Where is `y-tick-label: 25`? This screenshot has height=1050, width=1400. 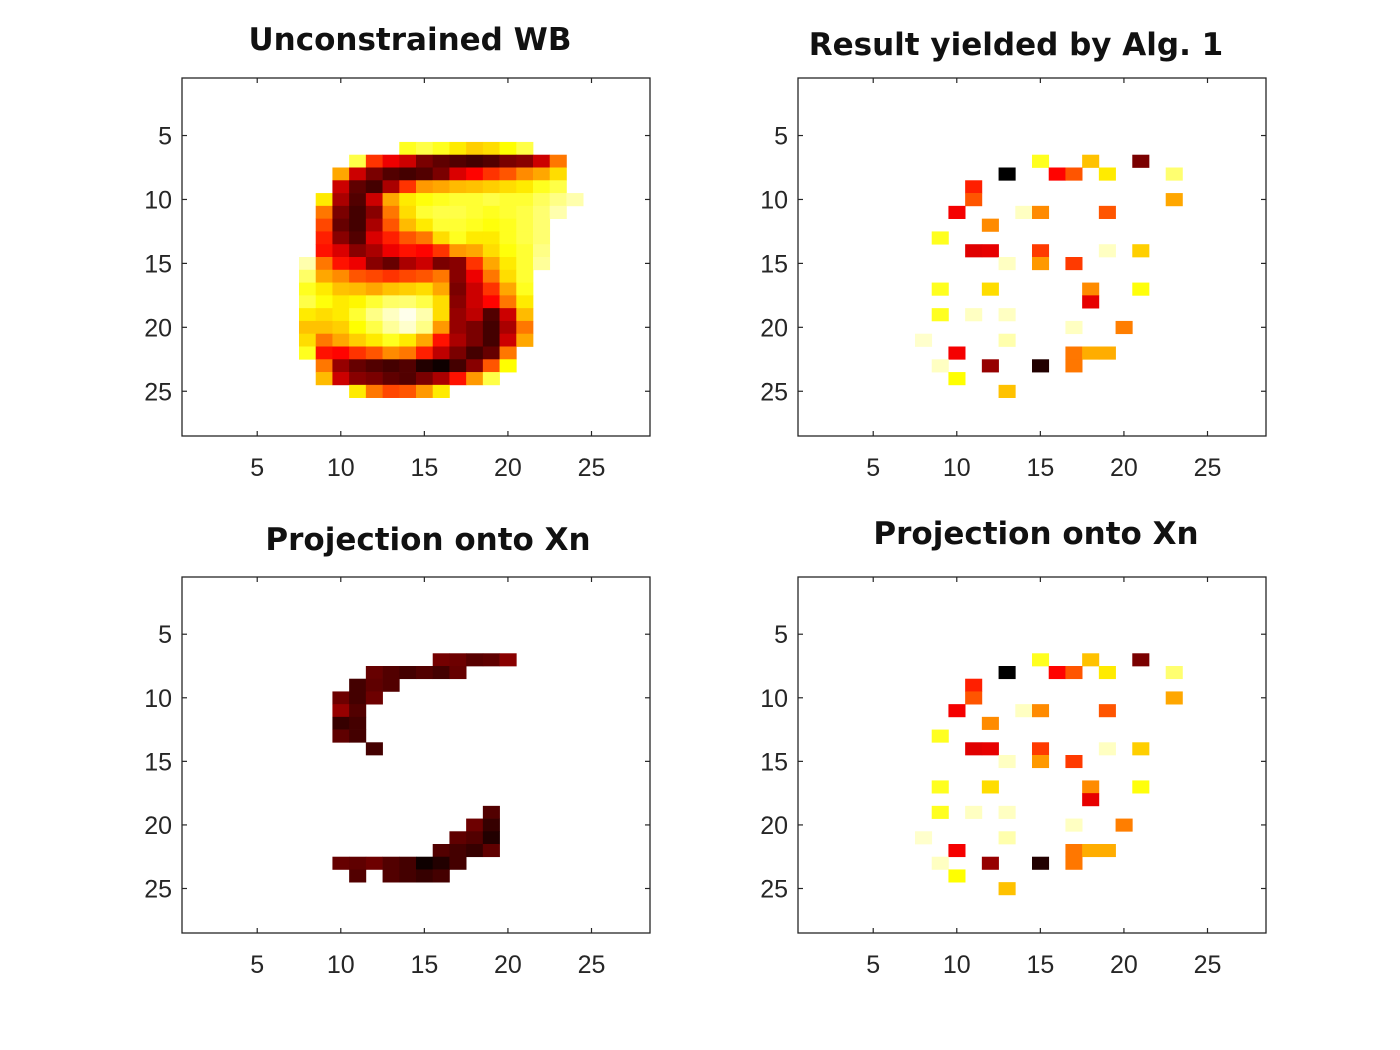 y-tick-label: 25 is located at coordinates (158, 890).